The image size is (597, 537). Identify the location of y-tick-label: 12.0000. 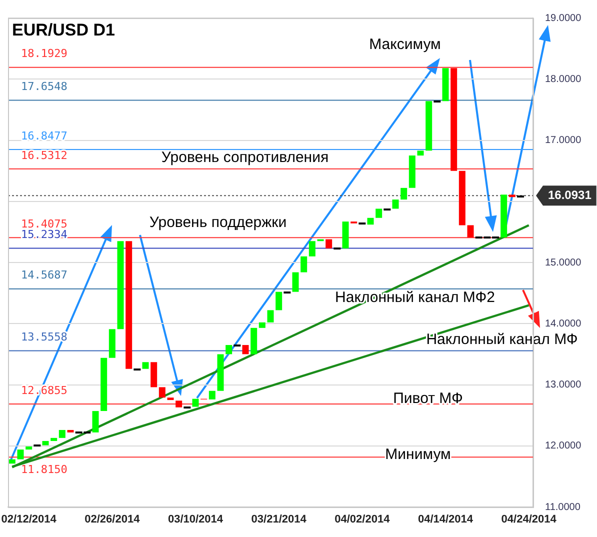
(563, 446).